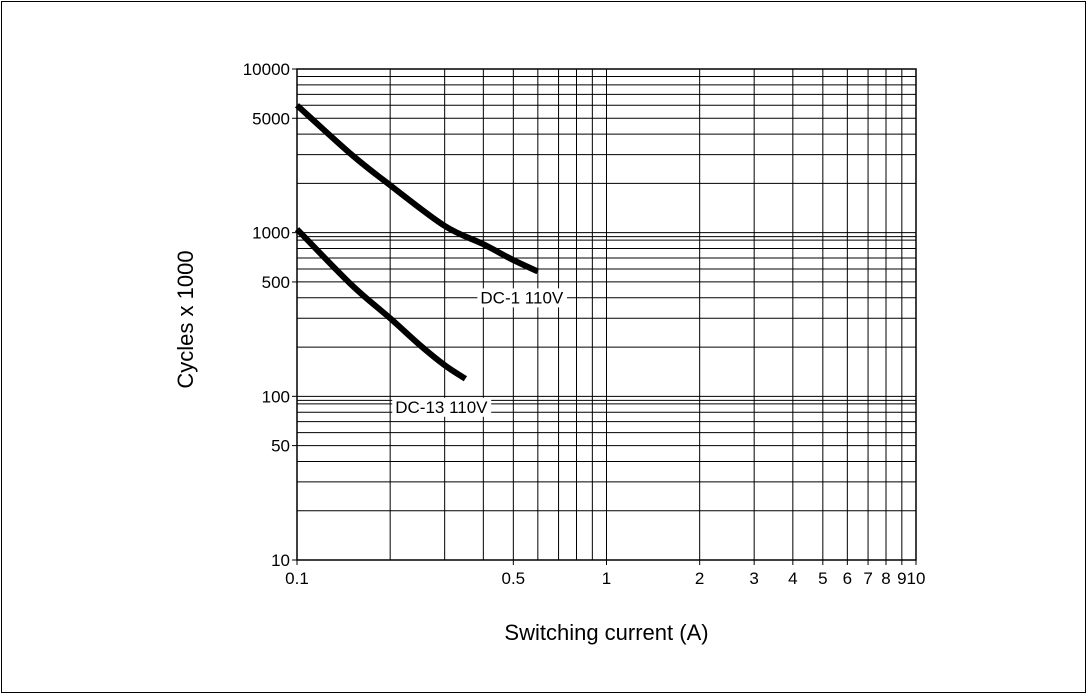  Describe the element at coordinates (271, 233) in the screenshot. I see `y-tick-label: 1000` at that location.